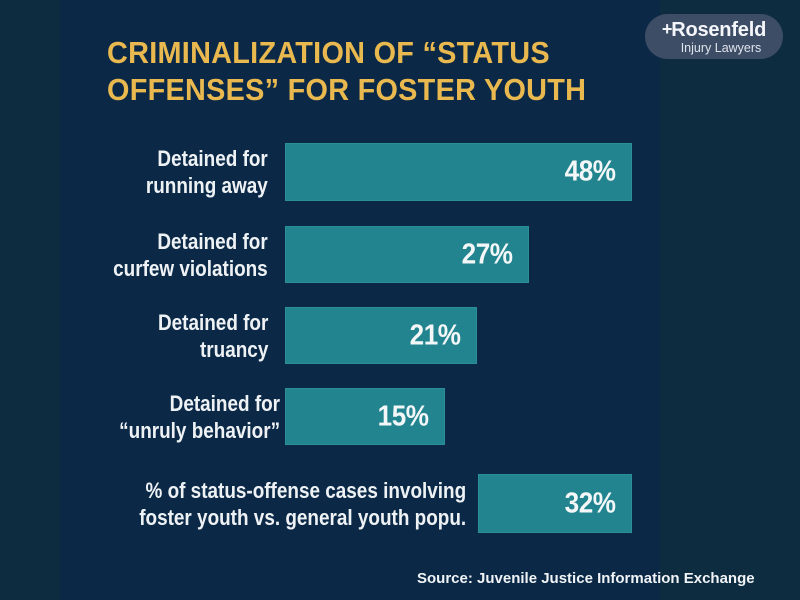  What do you see at coordinates (207, 172) in the screenshot?
I see `bar-label-running-away: Detained for running away` at bounding box center [207, 172].